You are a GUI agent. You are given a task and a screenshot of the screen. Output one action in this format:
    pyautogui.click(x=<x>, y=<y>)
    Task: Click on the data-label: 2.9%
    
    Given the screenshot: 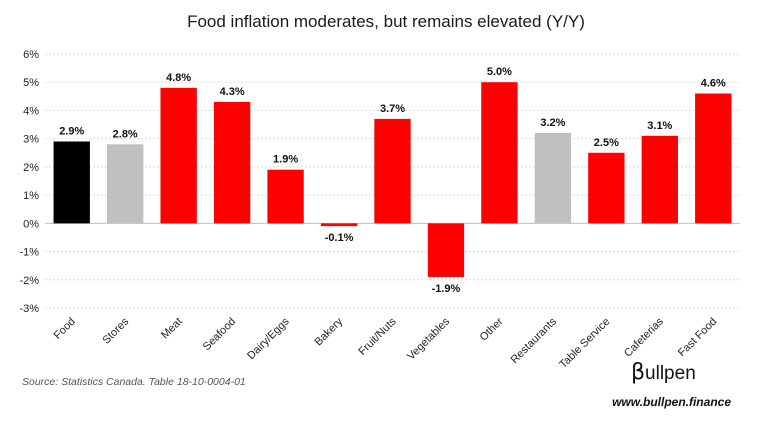 What is the action you would take?
    pyautogui.click(x=71, y=131)
    